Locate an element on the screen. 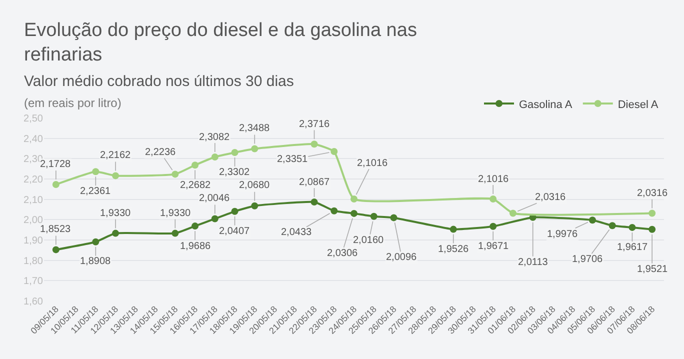 This screenshot has width=684, height=359. y-tick-label: 1,70 is located at coordinates (34, 282).